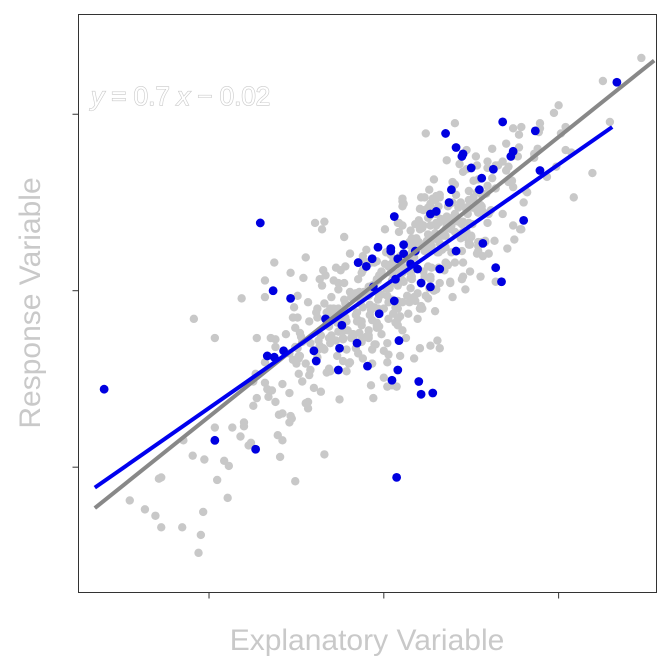 Image resolution: width=672 pixels, height=672 pixels. What do you see at coordinates (140, 96) in the screenshot?
I see `equation-slope: = 0.7` at bounding box center [140, 96].